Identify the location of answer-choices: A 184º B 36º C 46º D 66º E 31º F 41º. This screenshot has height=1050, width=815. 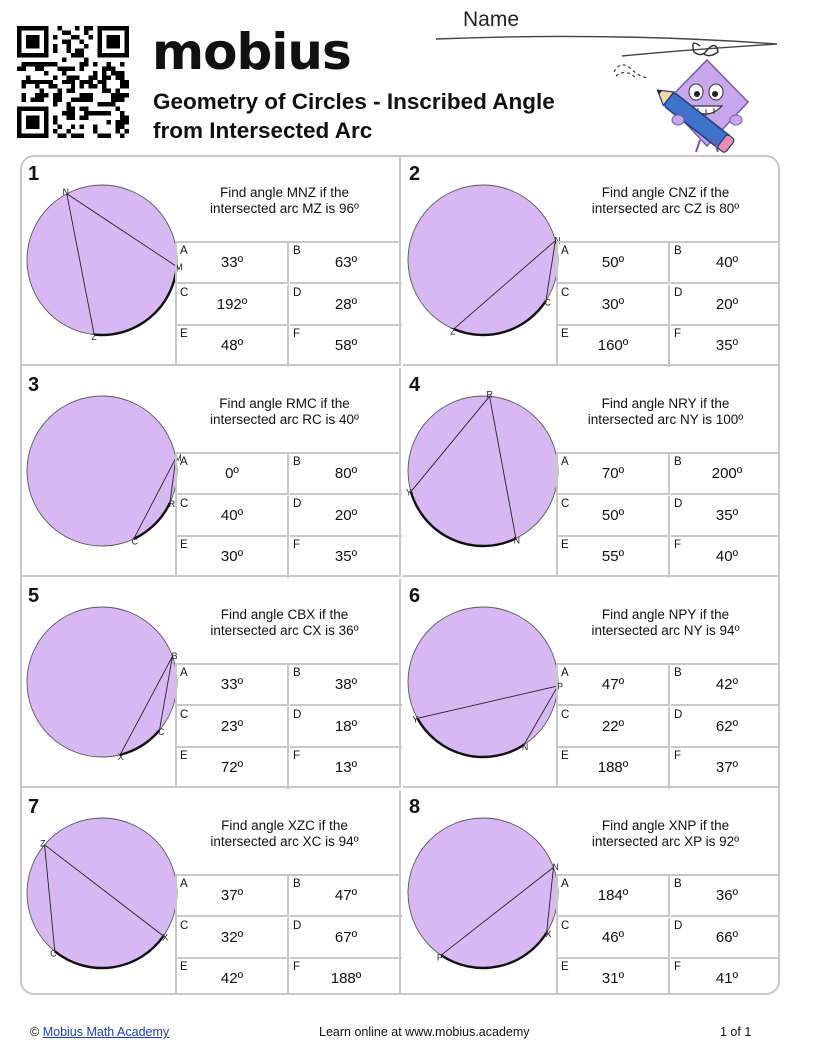
(667, 933).